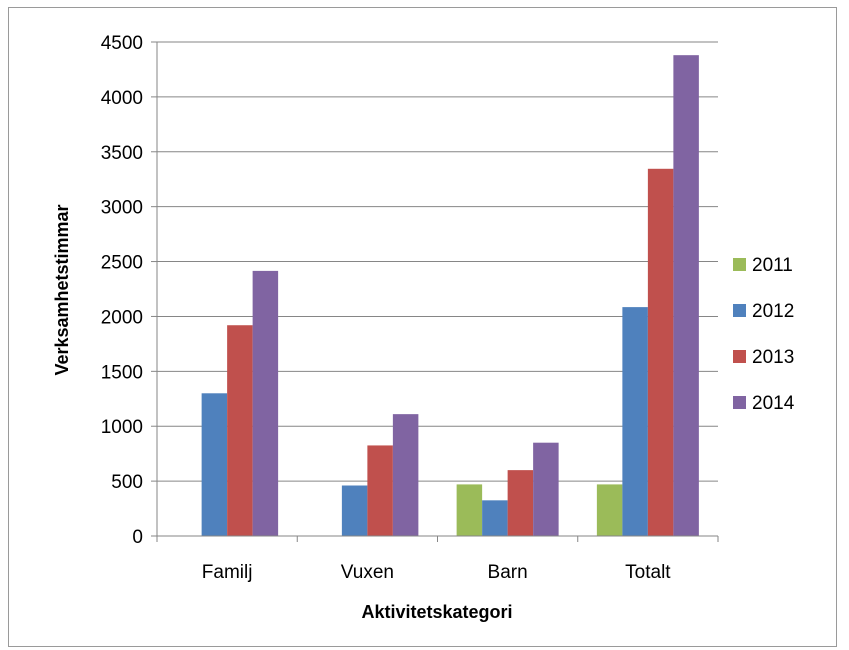  What do you see at coordinates (437, 572) in the screenshot?
I see `x-tick-labels: Familj Vuxen Barn Totalt` at bounding box center [437, 572].